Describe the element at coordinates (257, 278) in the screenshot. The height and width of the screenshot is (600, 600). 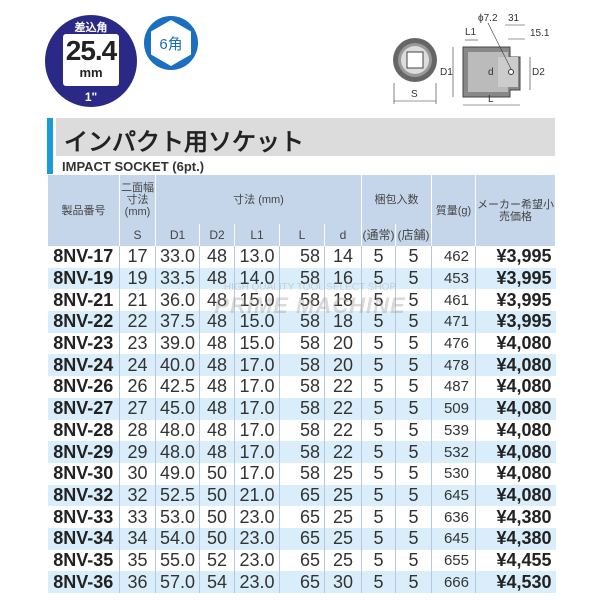
I see `cell-l1: 14.0` at that location.